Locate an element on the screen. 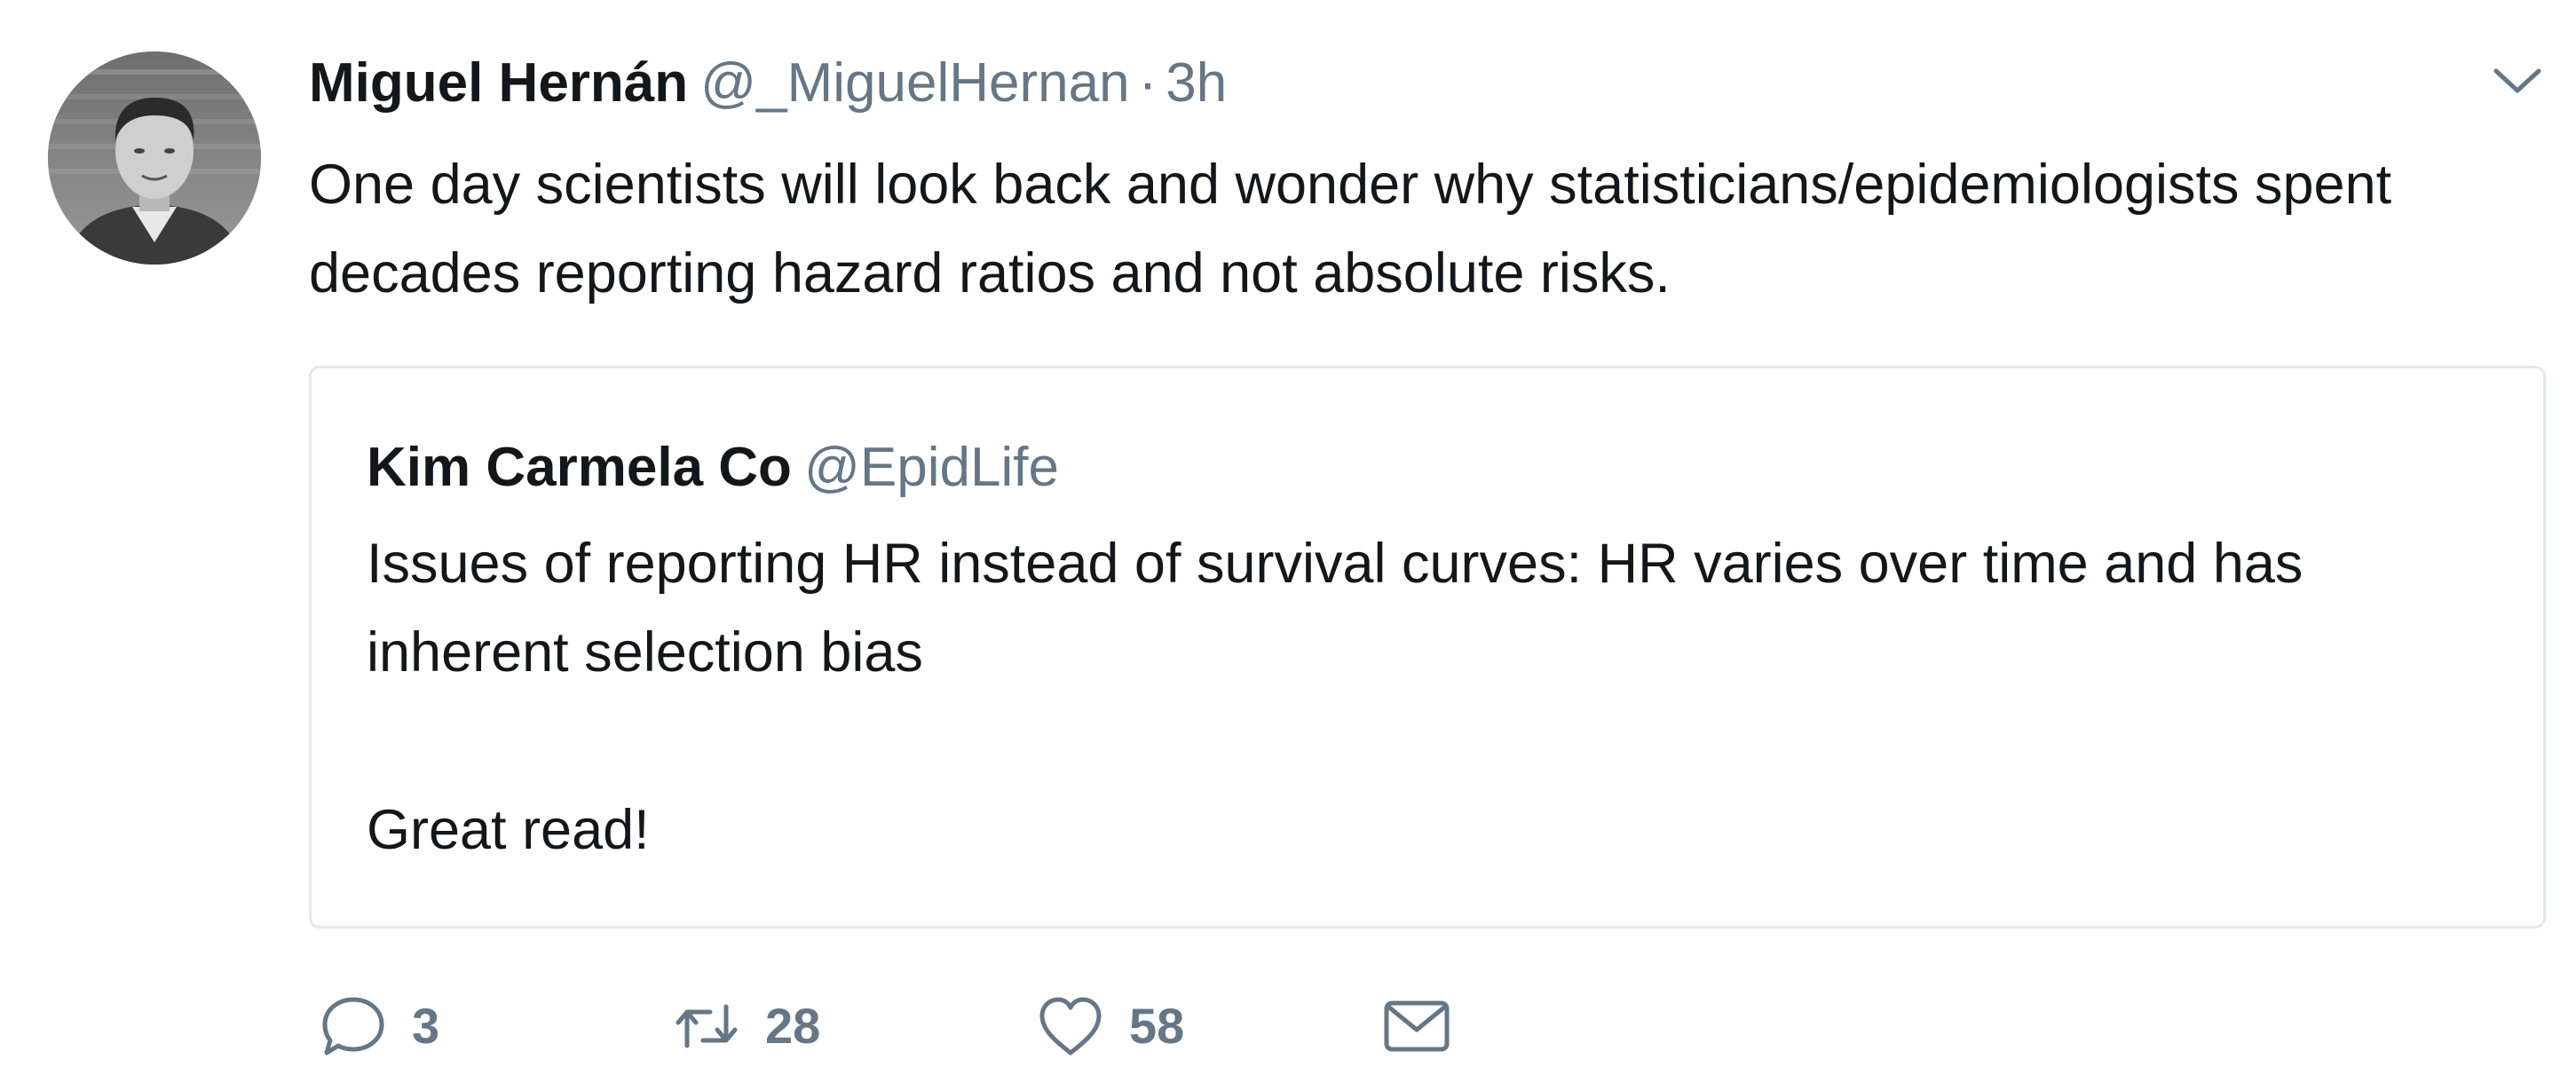  avatar-image is located at coordinates (154, 158).